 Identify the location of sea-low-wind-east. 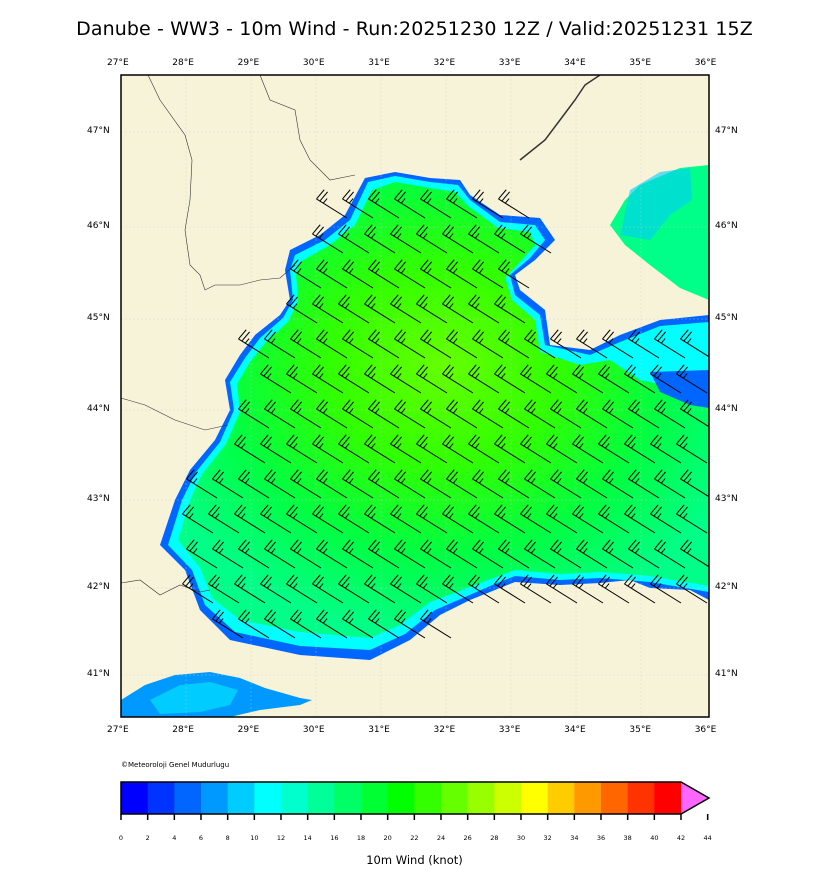
(679, 389).